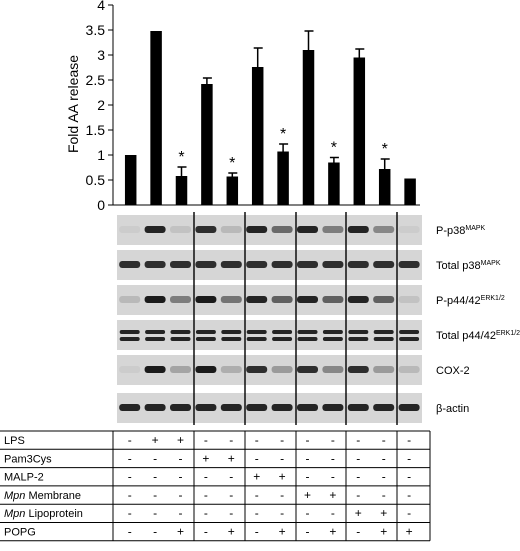 The height and width of the screenshot is (551, 520). I want to click on treatment-label-text: Membrane, so click(53, 496).